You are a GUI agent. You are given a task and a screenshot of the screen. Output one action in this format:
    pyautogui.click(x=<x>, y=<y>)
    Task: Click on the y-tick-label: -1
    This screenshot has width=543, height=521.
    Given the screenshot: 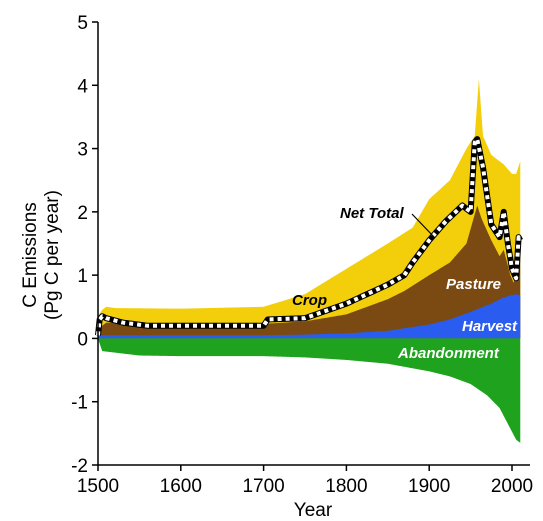 What is the action you would take?
    pyautogui.click(x=79, y=403)
    